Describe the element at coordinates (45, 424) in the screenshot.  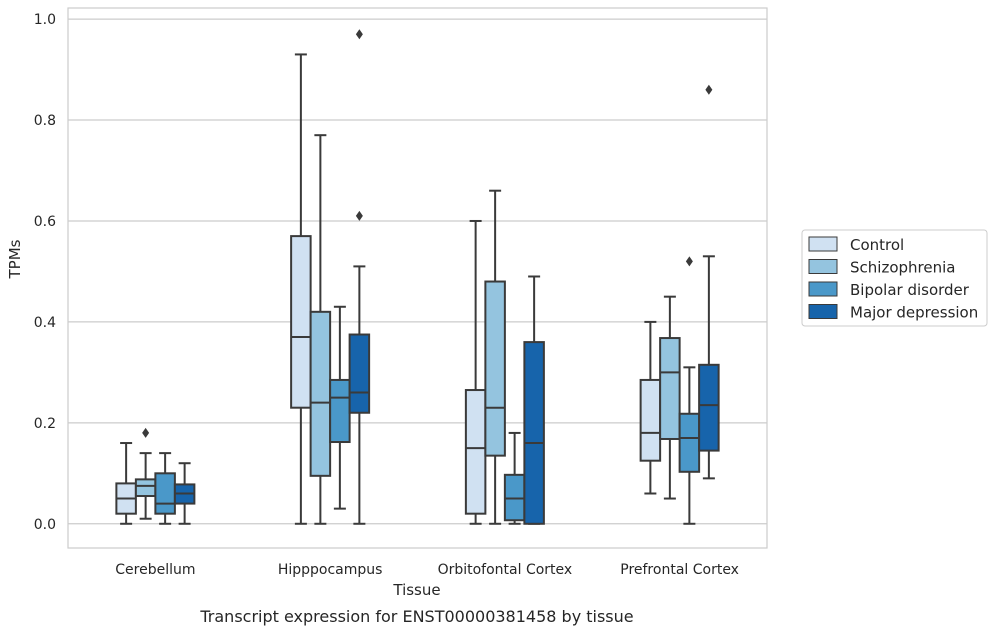
I see `y-tick-label: 0.2` at that location.